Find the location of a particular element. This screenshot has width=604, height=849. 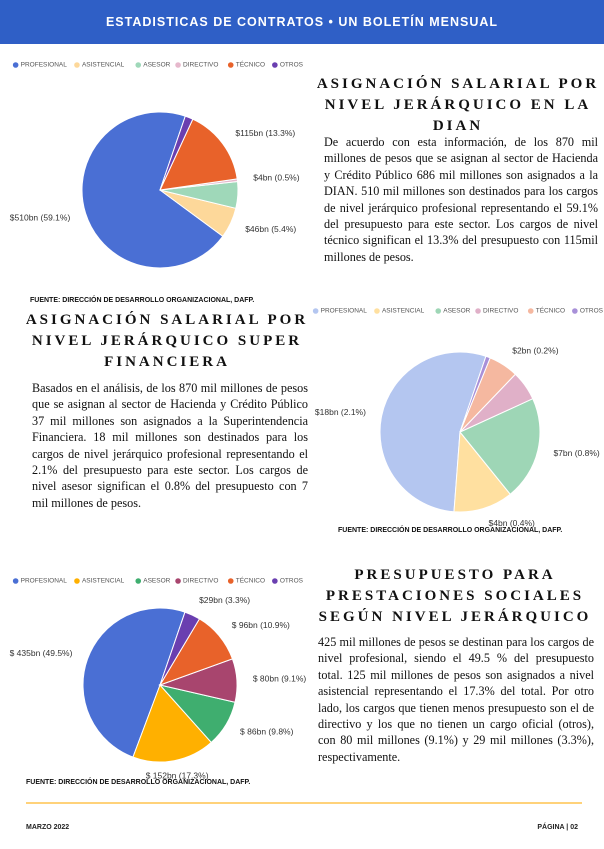

footer-rule is located at coordinates (304, 803).